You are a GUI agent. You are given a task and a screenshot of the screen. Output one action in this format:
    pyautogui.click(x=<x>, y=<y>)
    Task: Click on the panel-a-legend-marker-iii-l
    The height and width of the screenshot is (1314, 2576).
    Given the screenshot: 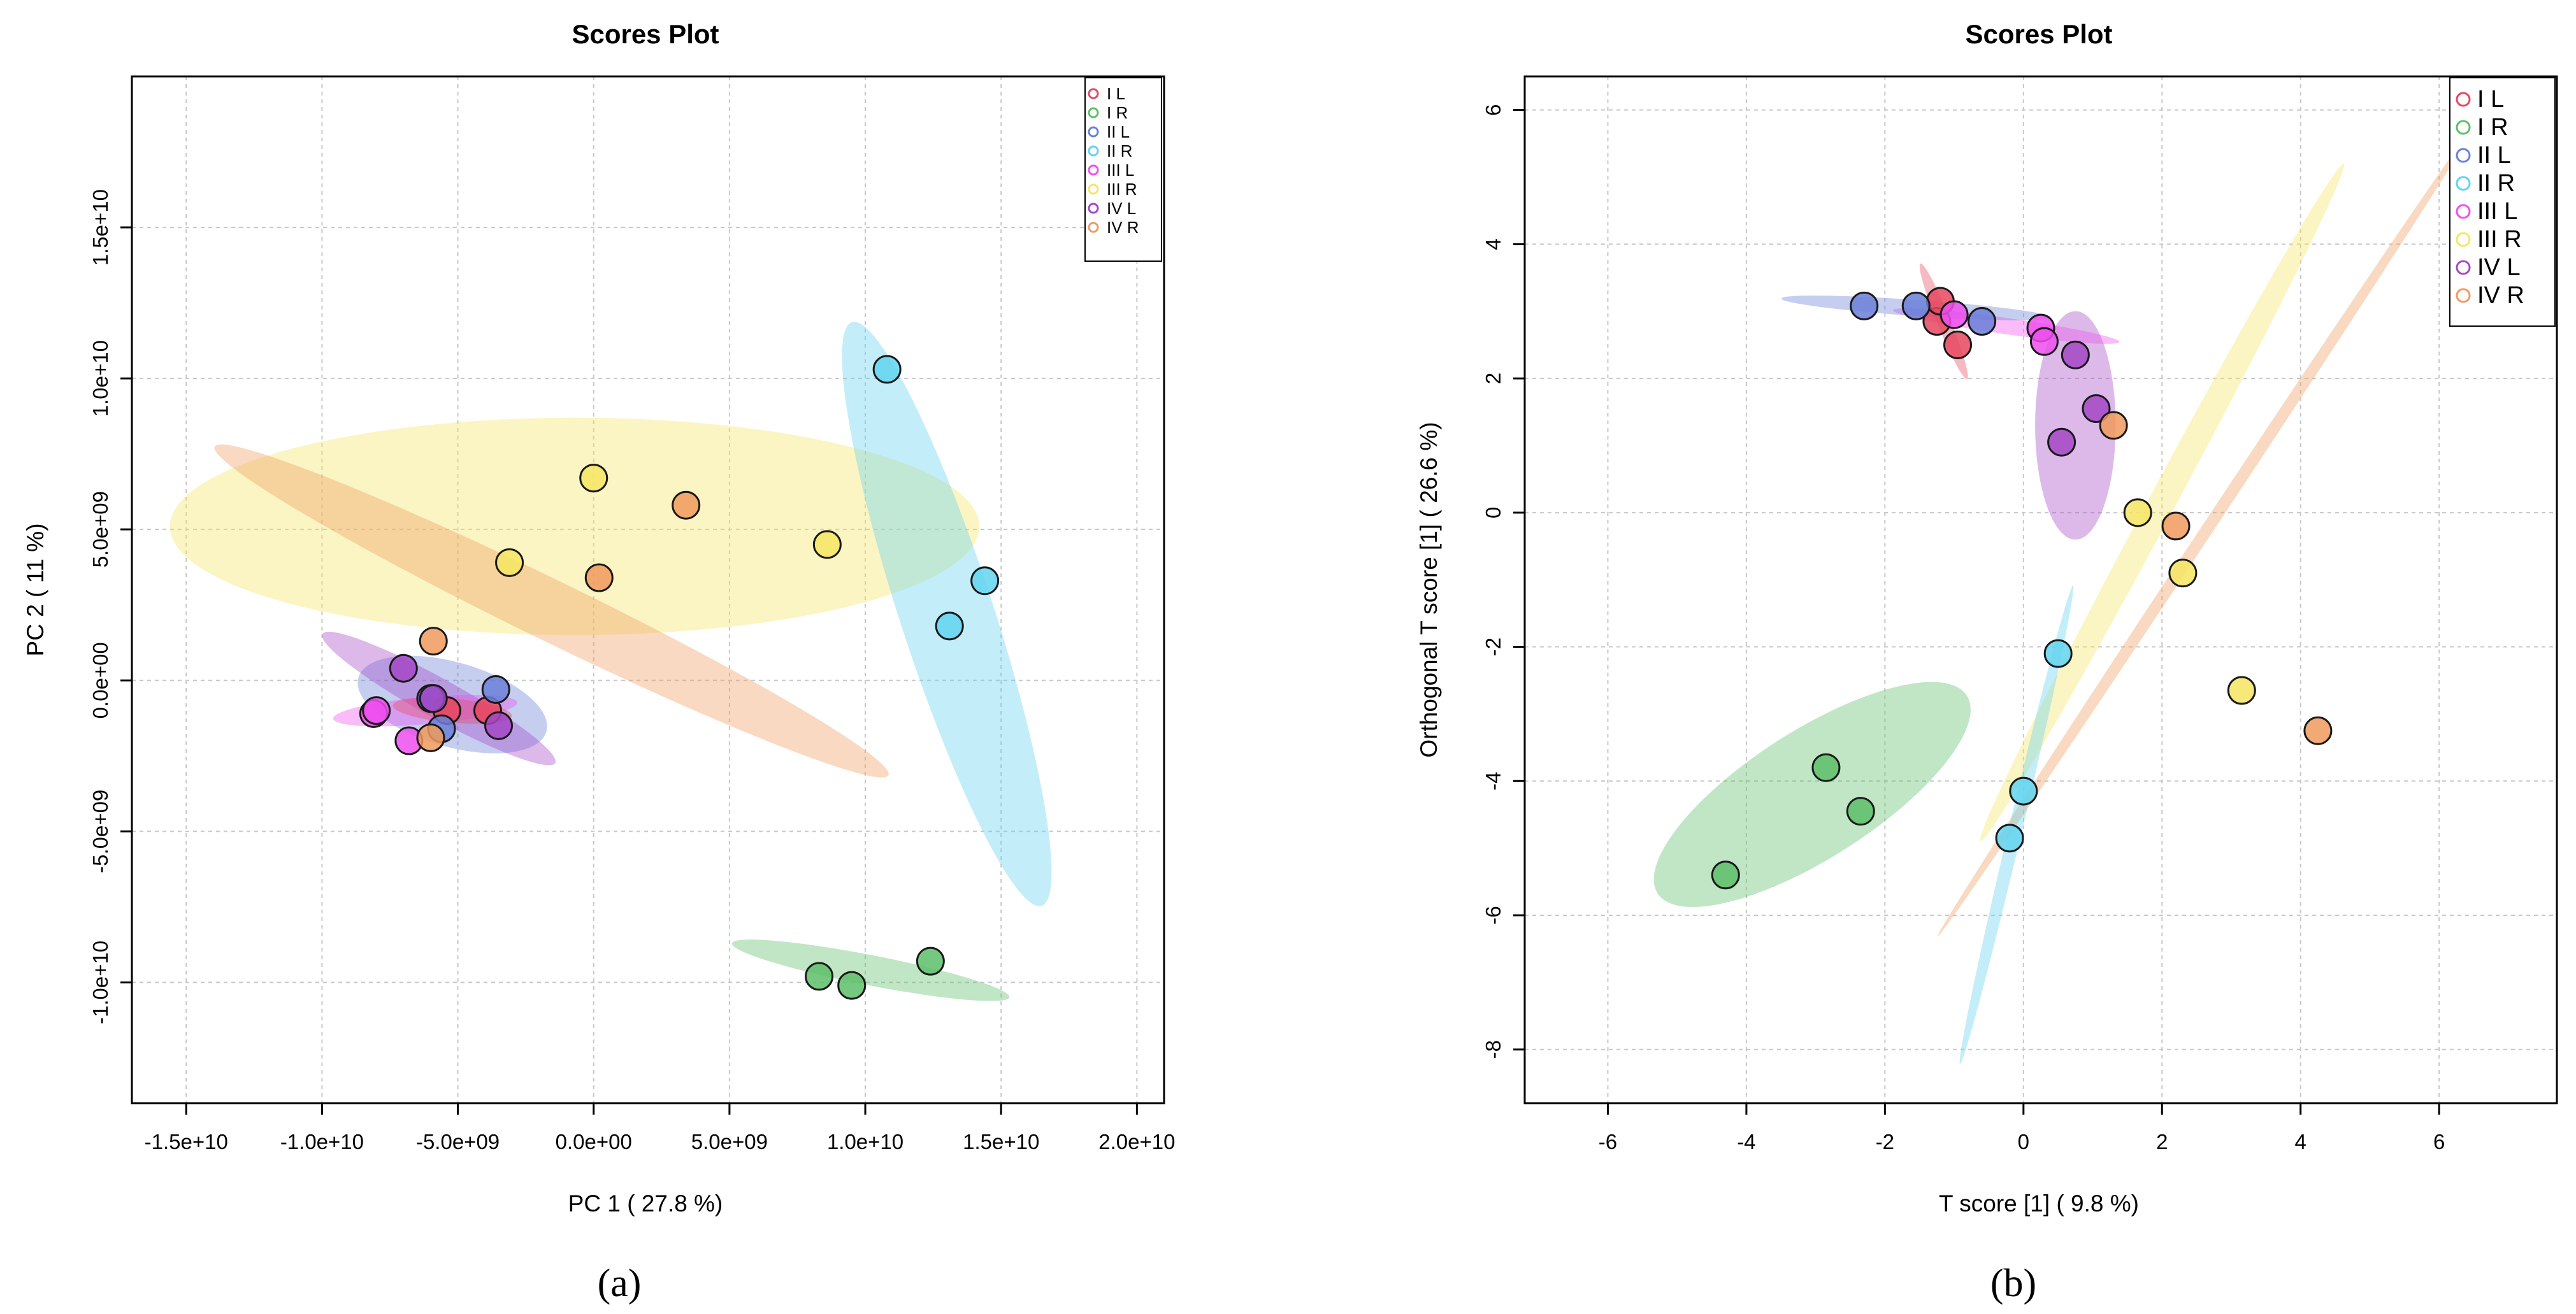 What is the action you would take?
    pyautogui.click(x=1093, y=170)
    